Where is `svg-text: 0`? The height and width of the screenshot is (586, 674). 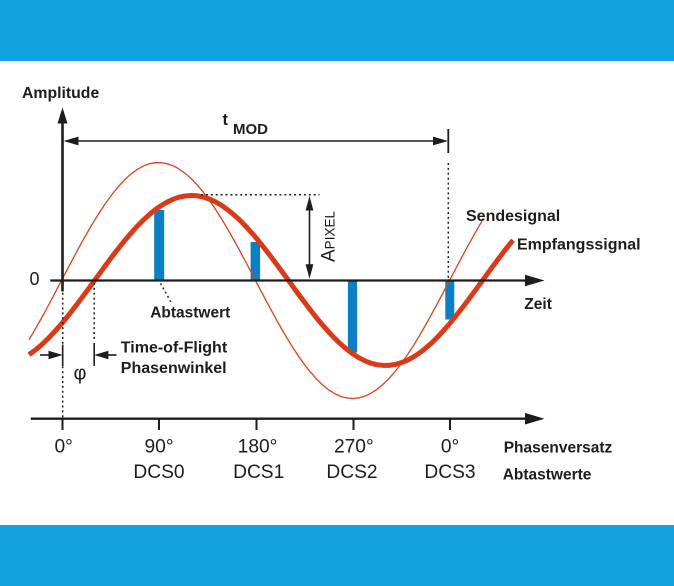 svg-text: 0 is located at coordinates (34, 279).